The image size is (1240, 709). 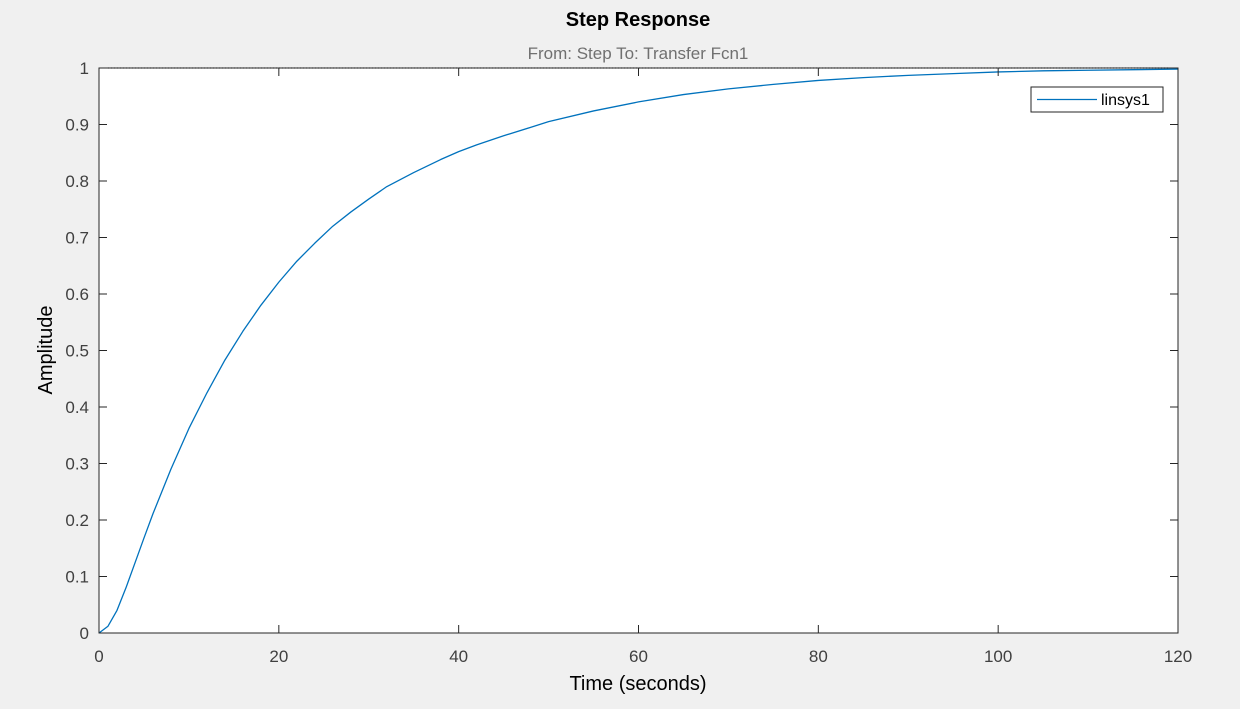 What do you see at coordinates (638, 656) in the screenshot?
I see `x-tick-label: 60` at bounding box center [638, 656].